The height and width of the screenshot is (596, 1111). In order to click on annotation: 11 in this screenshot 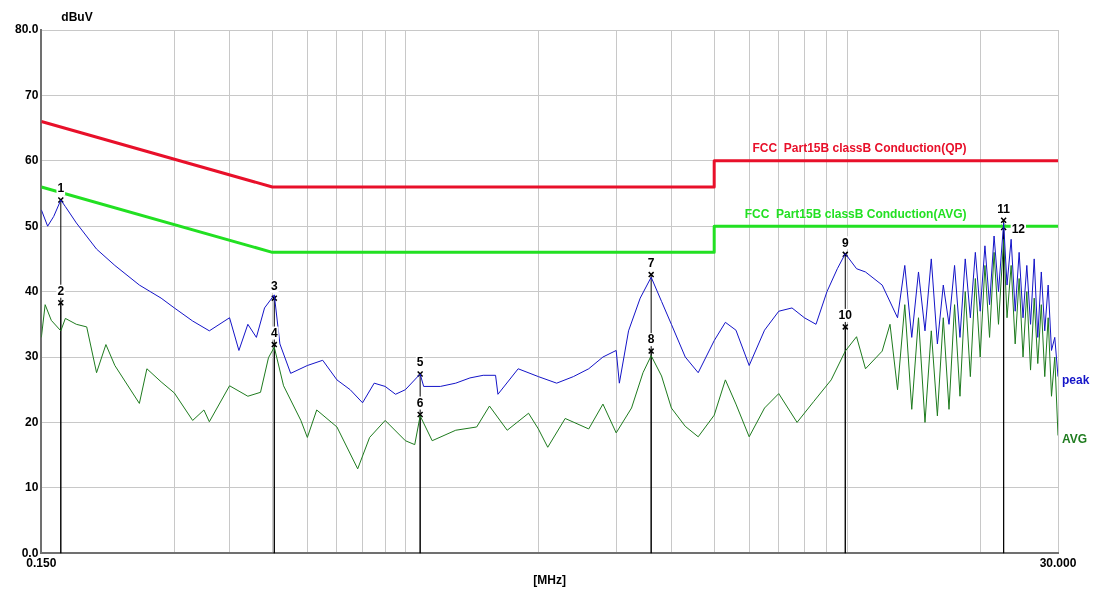, I will do `click(1004, 208)`.